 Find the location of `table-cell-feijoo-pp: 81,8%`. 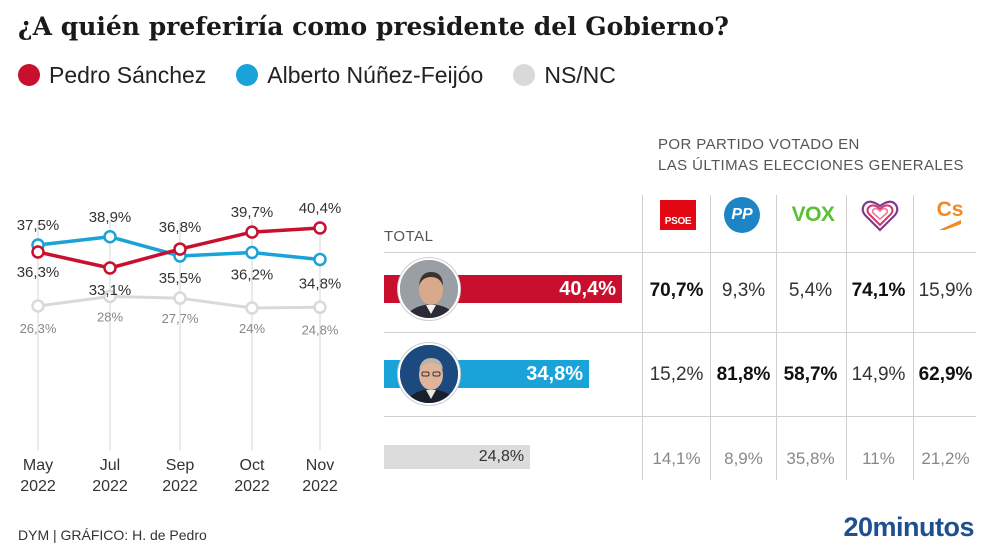

table-cell-feijoo-pp: 81,8% is located at coordinates (743, 374).